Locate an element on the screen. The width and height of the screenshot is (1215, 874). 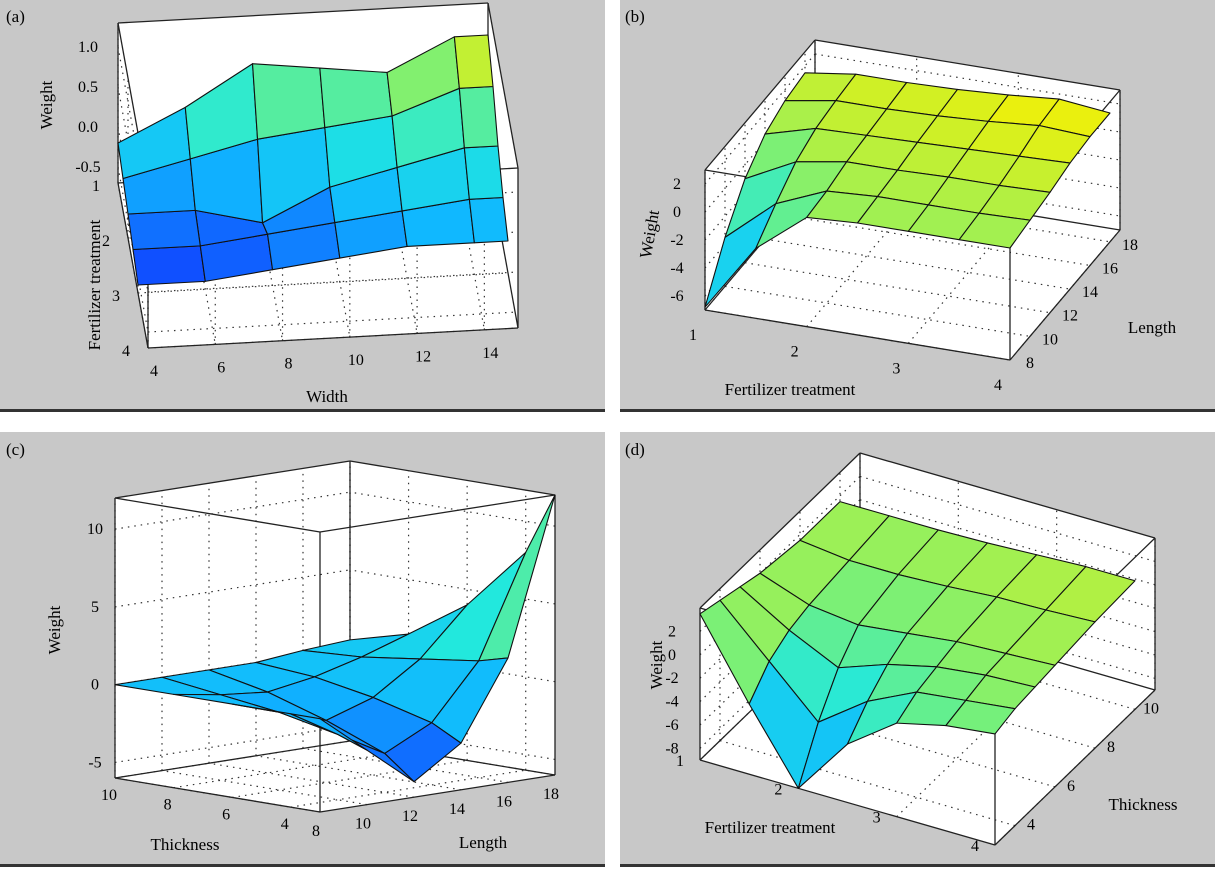
x-tick-label: 18 is located at coordinates (551, 794).